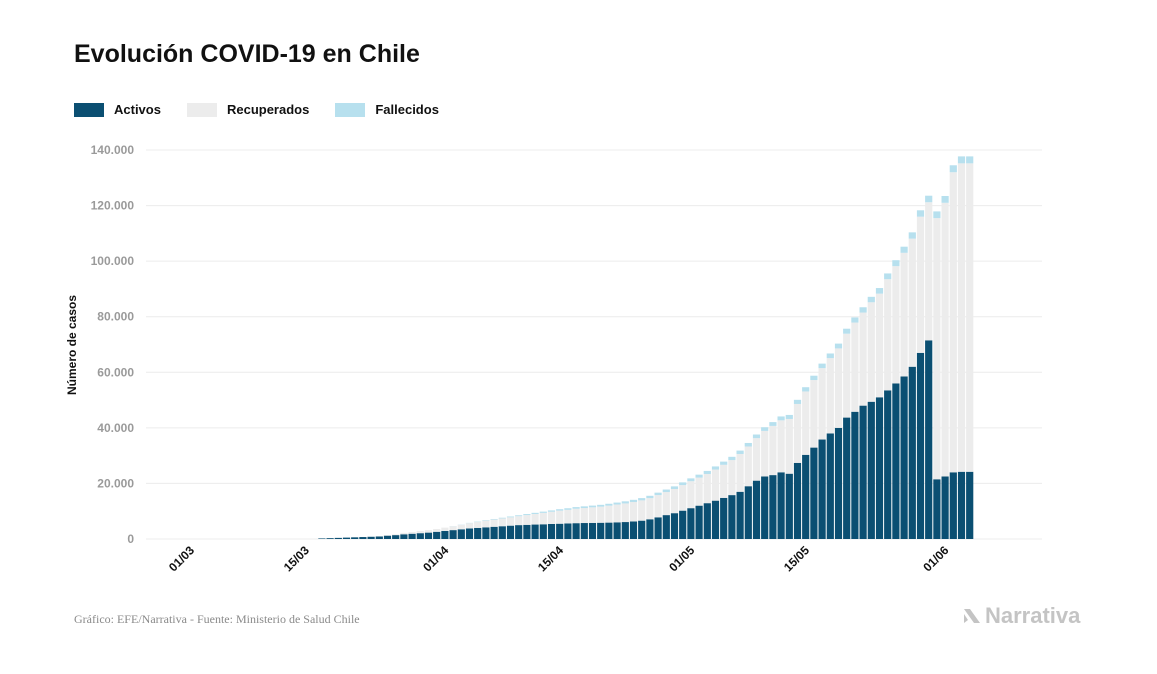  Describe the element at coordinates (935, 558) in the screenshot. I see `x-tick-label: 01/06` at that location.